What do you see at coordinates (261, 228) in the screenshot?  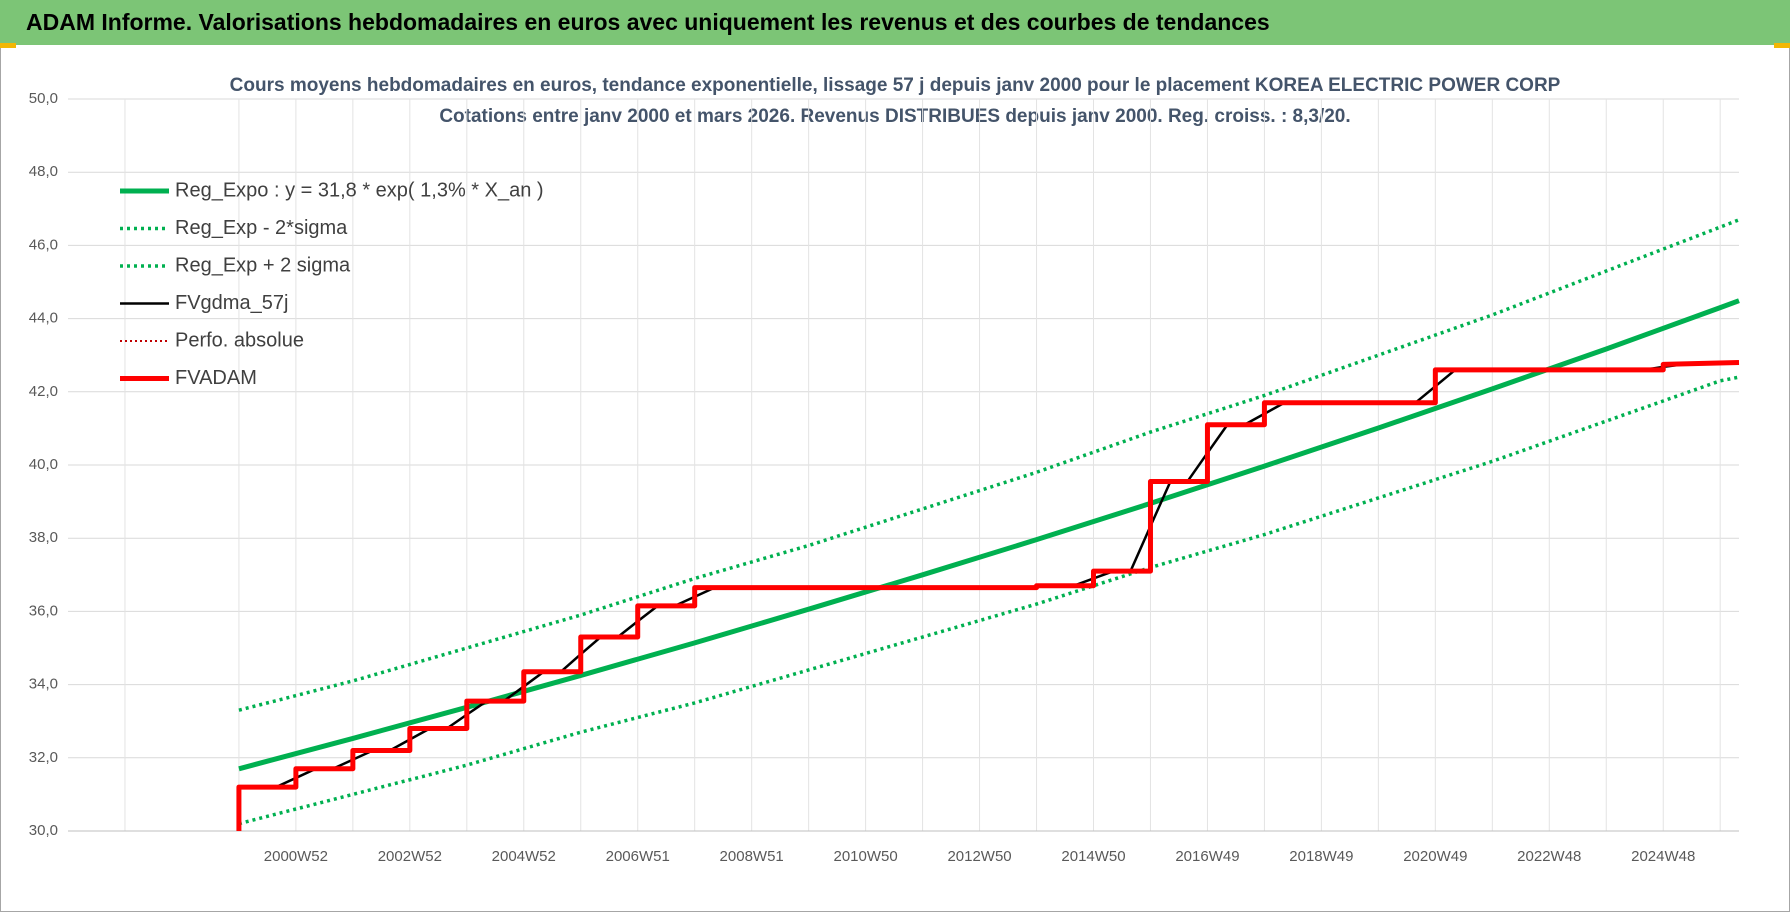 I see `legend-label: Reg_Exp - 2*sigma` at bounding box center [261, 228].